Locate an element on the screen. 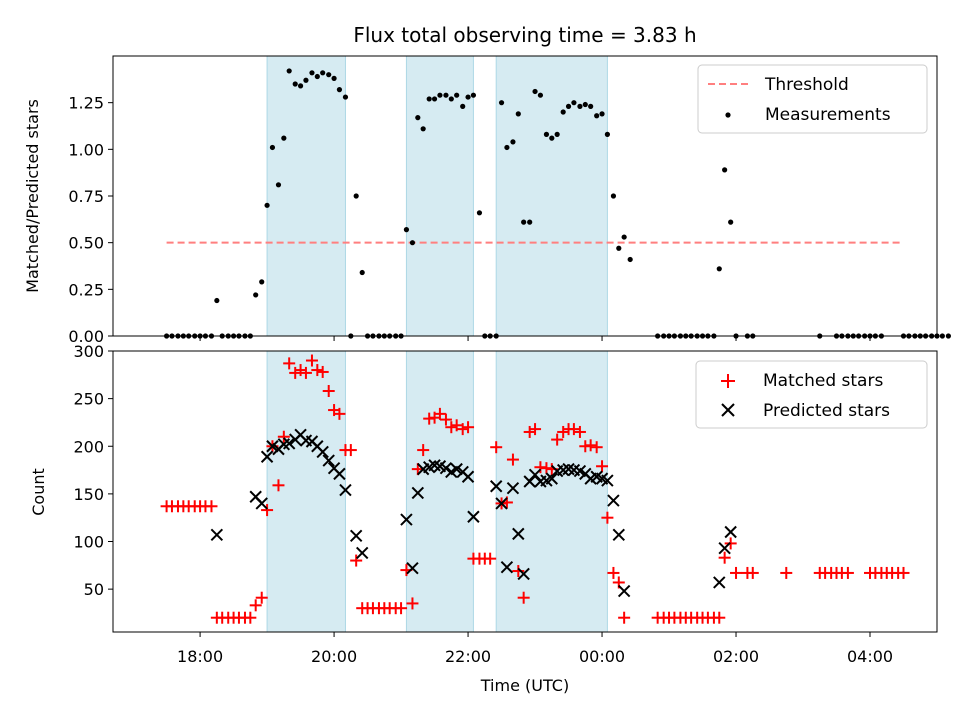 This screenshot has height=720, width=960. x-tick-label: 04:00 is located at coordinates (870, 656).